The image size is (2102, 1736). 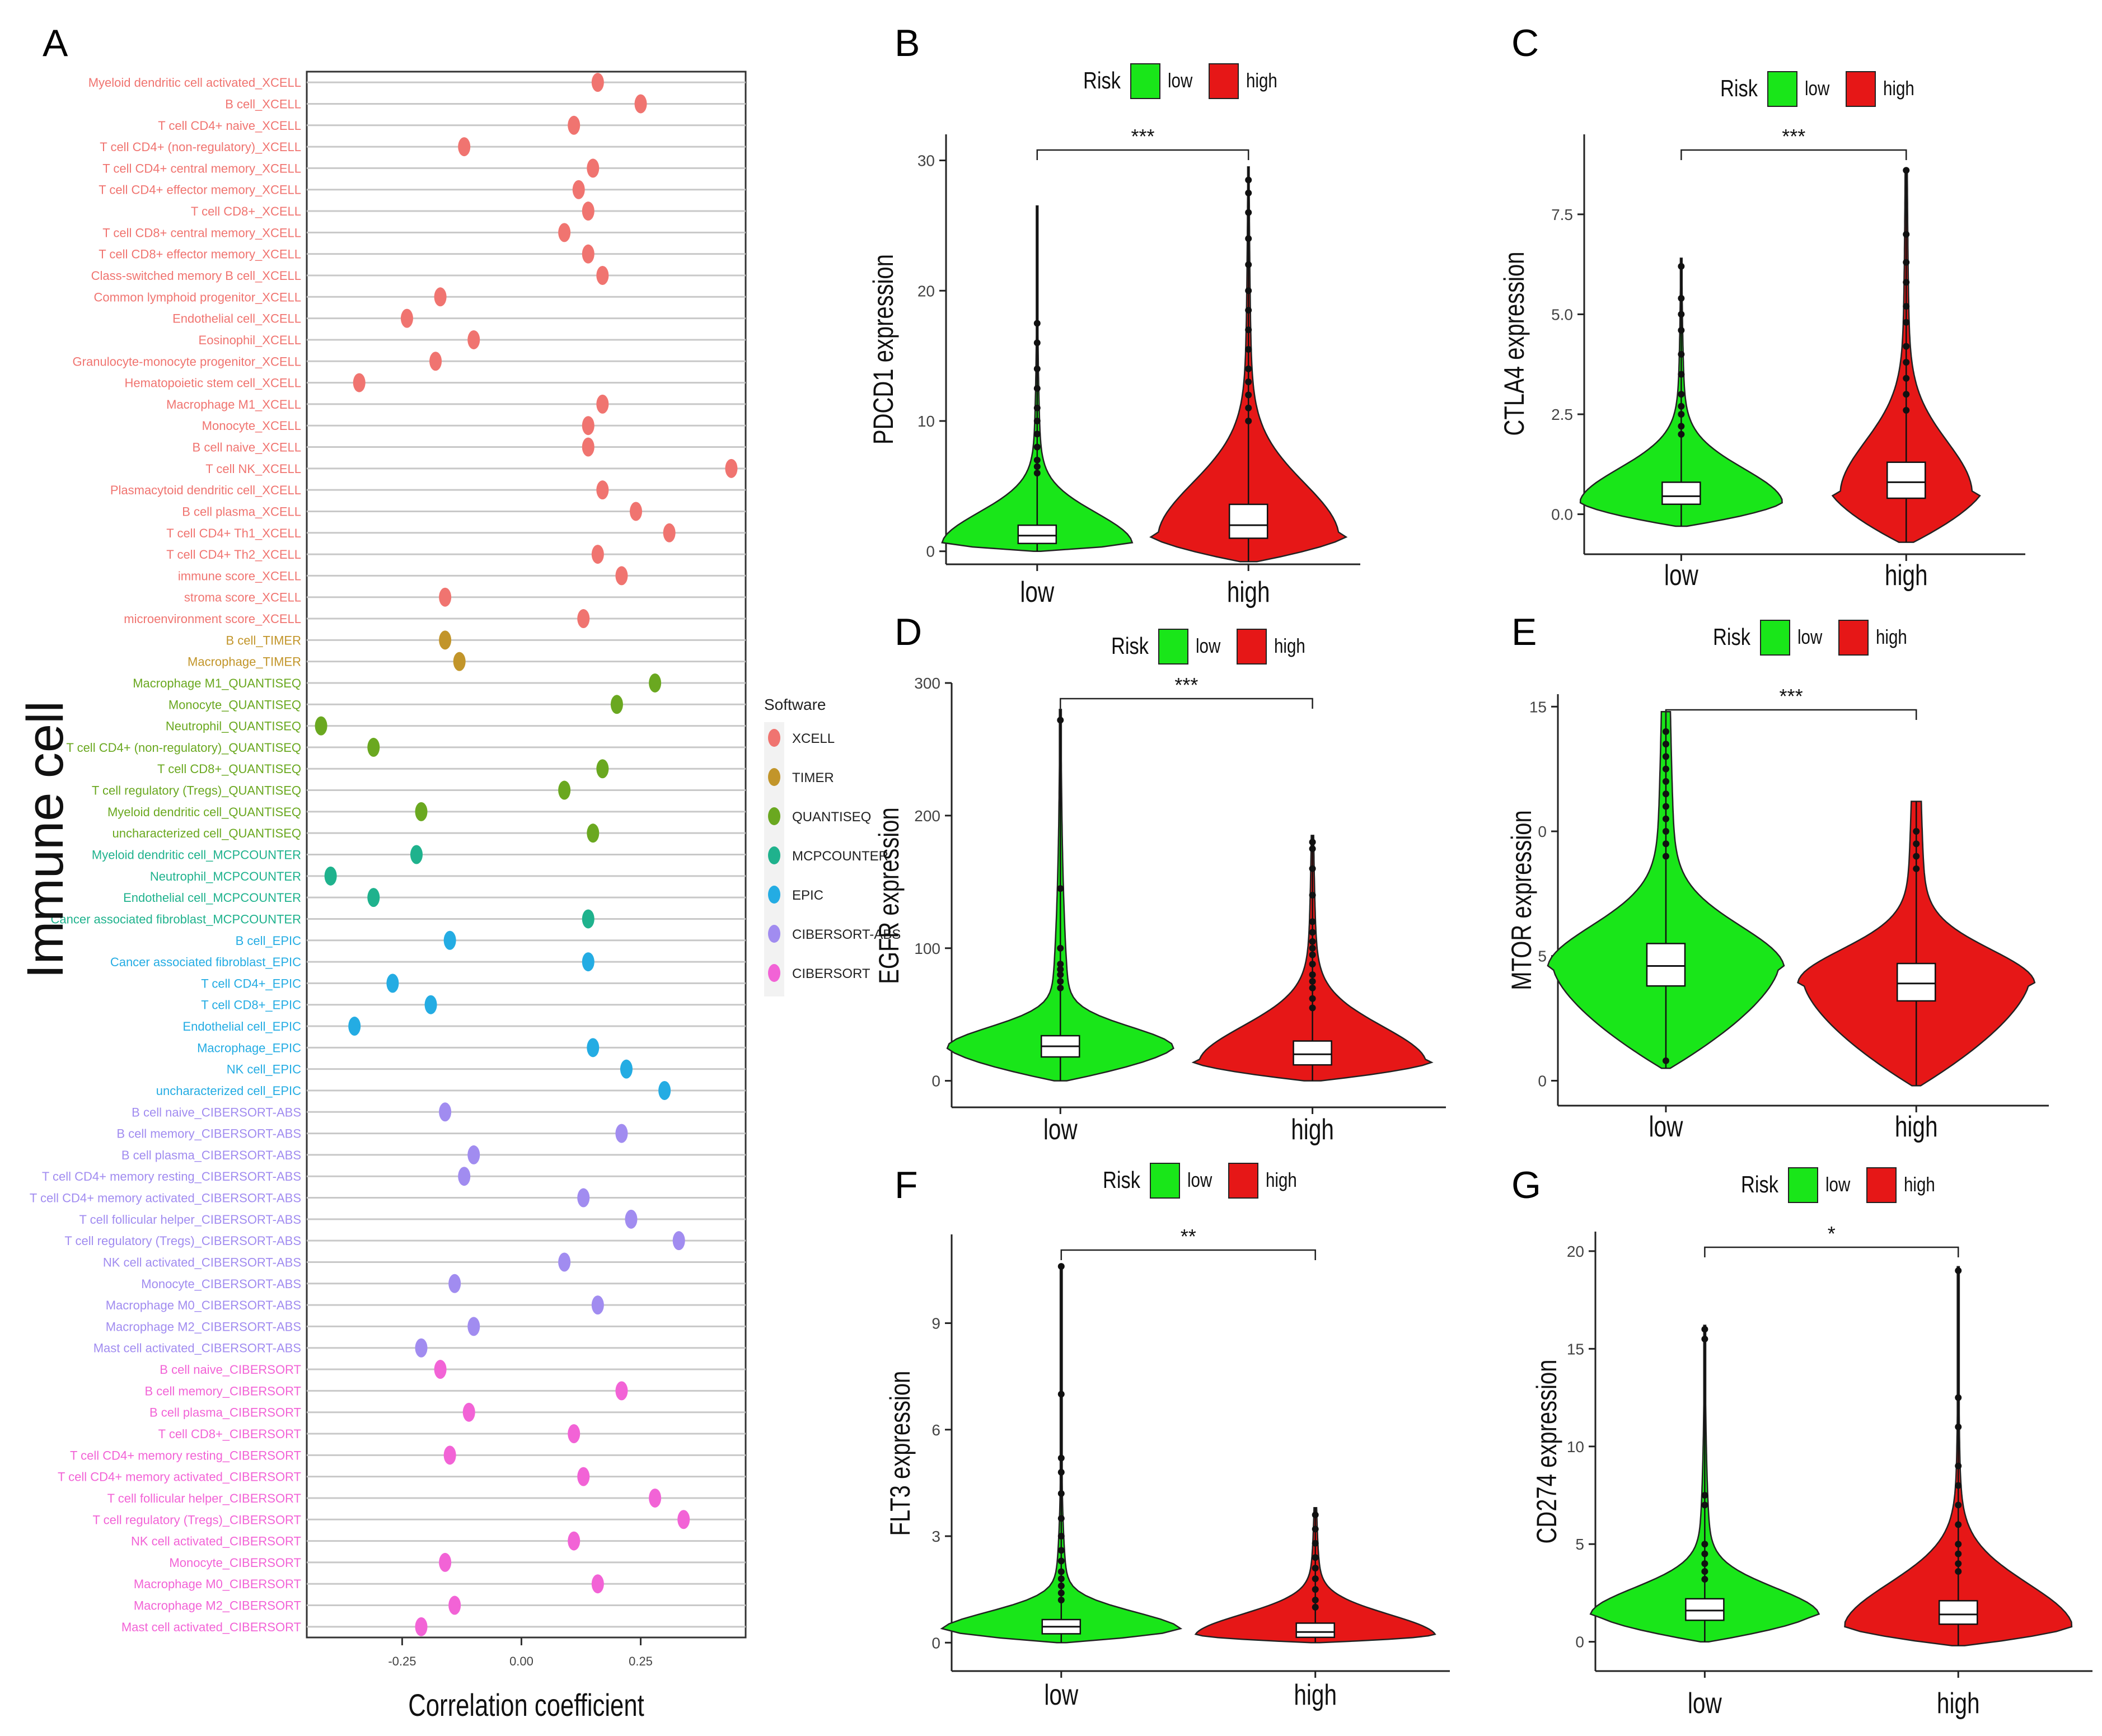 I want to click on y-tick-label: 300, so click(x=927, y=683).